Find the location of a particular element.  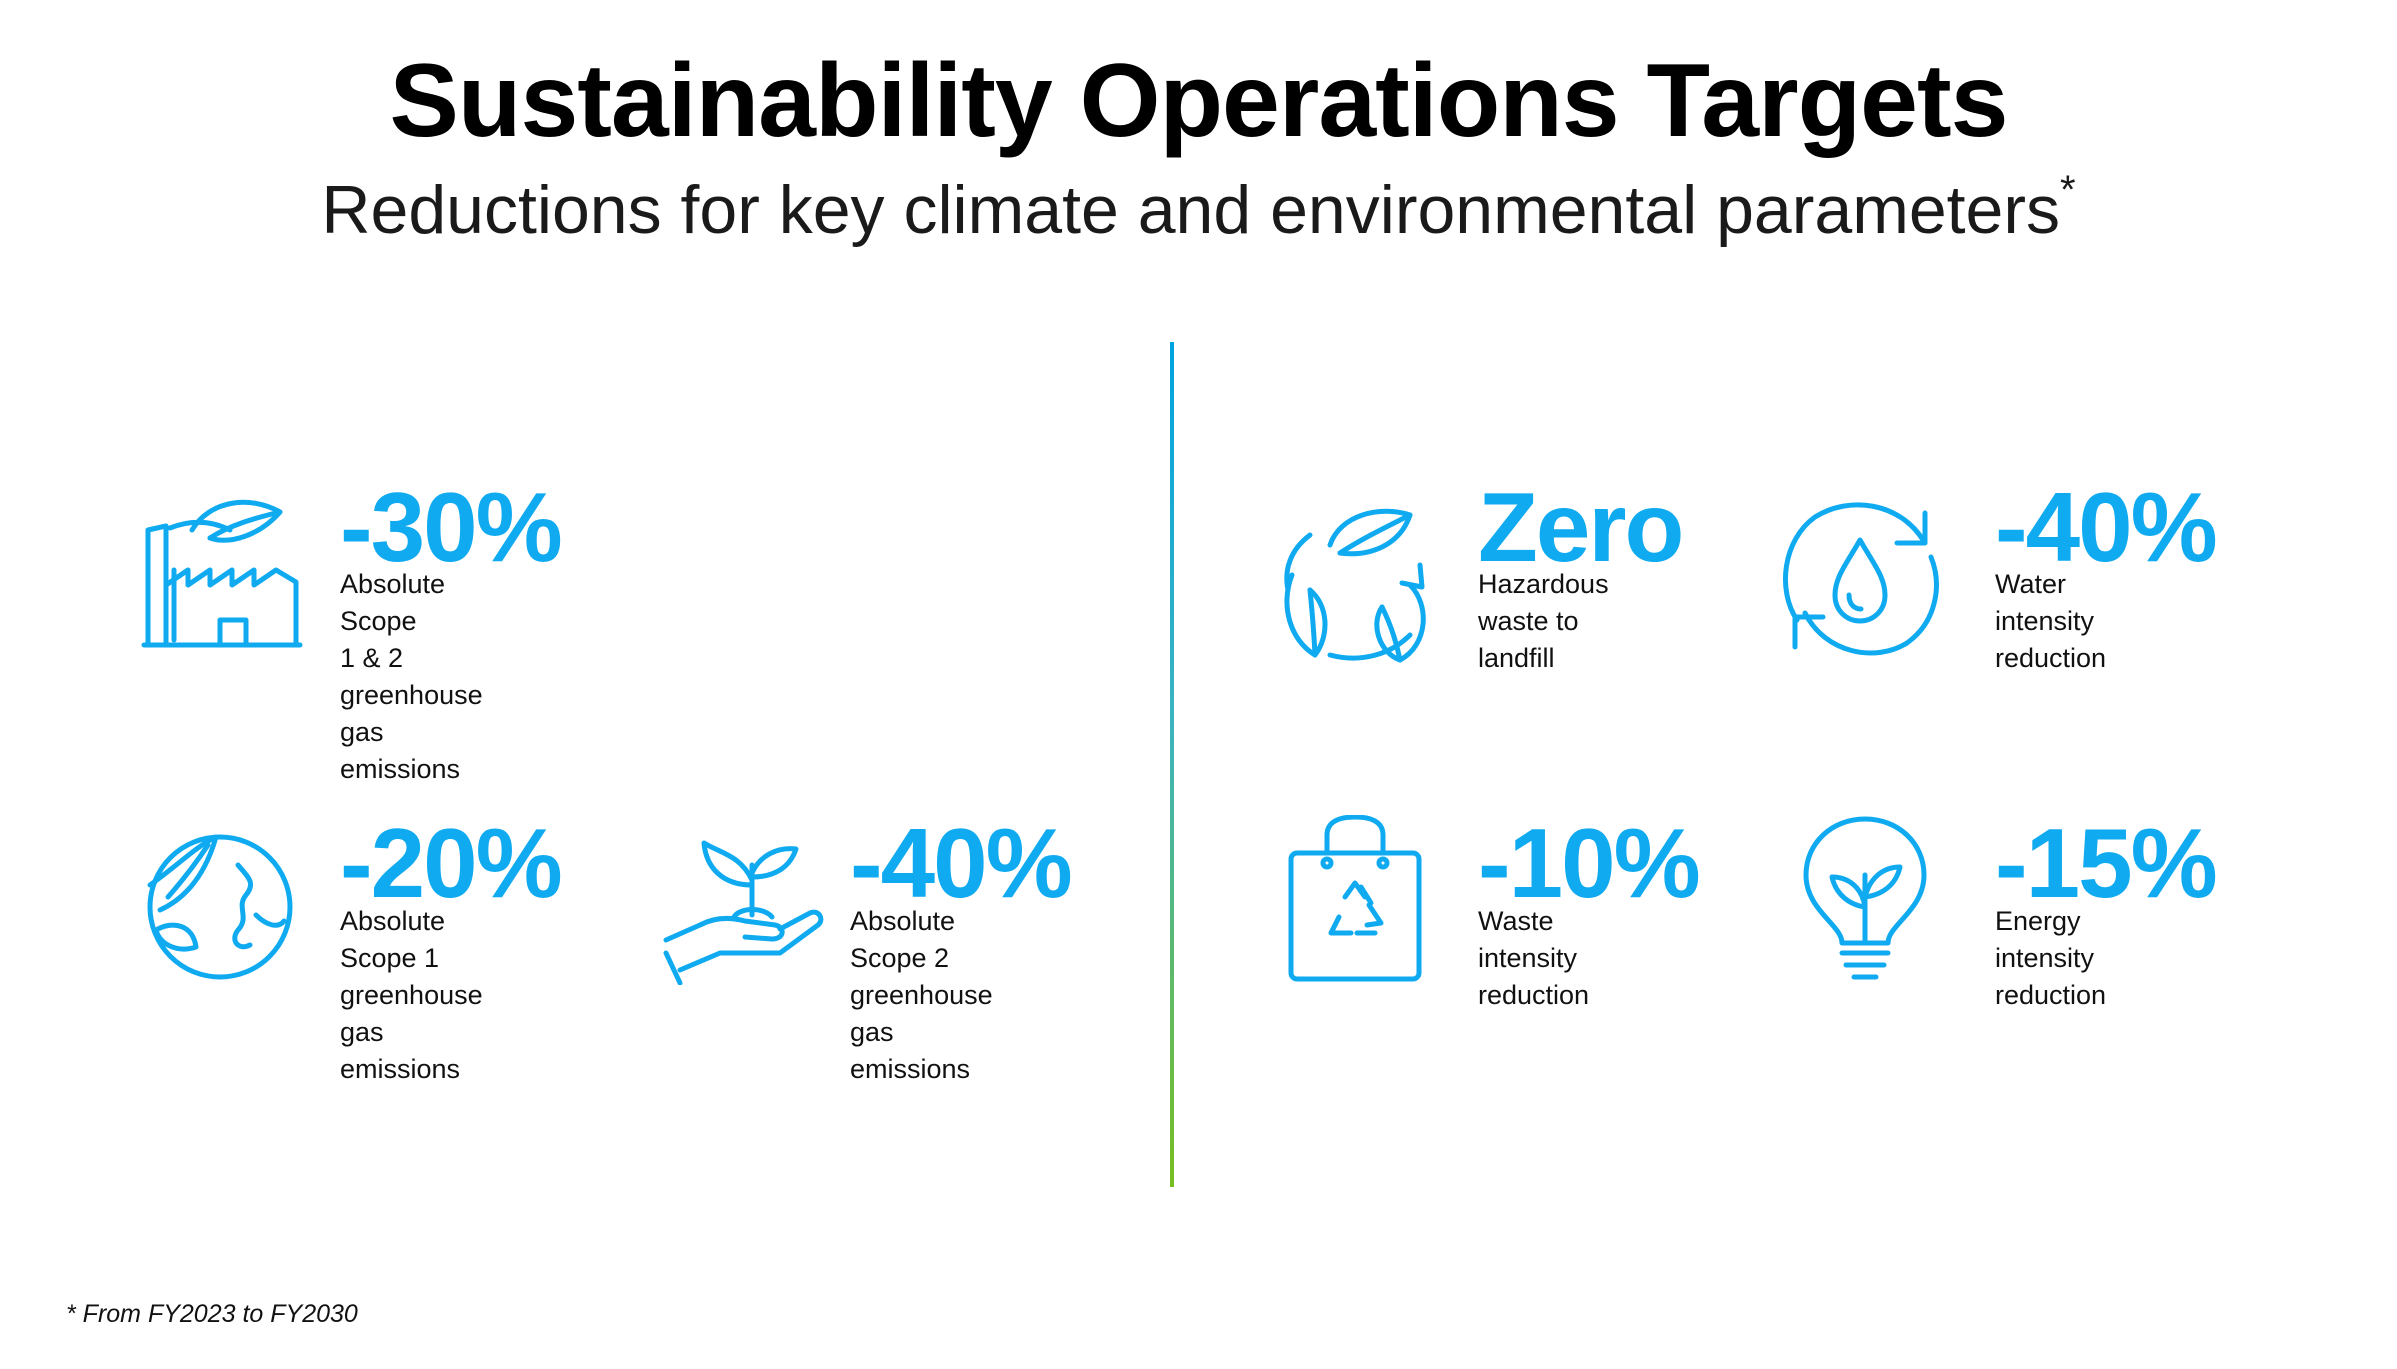

target-value: -20% is located at coordinates (451, 863).